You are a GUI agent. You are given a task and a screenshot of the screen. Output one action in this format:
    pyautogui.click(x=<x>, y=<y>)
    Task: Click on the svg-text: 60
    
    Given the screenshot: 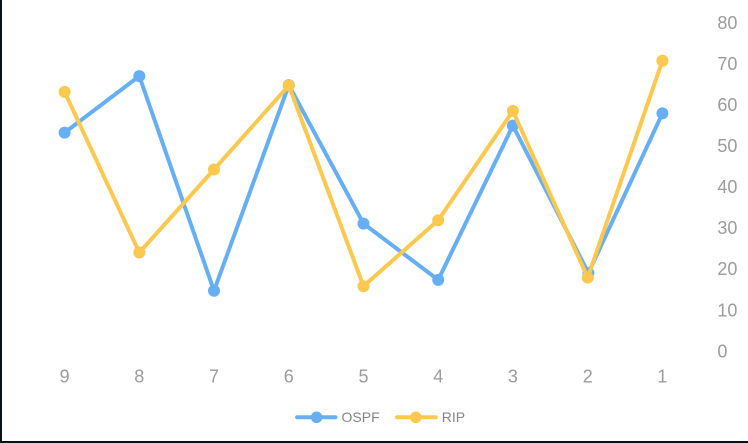 What is the action you would take?
    pyautogui.click(x=727, y=105)
    